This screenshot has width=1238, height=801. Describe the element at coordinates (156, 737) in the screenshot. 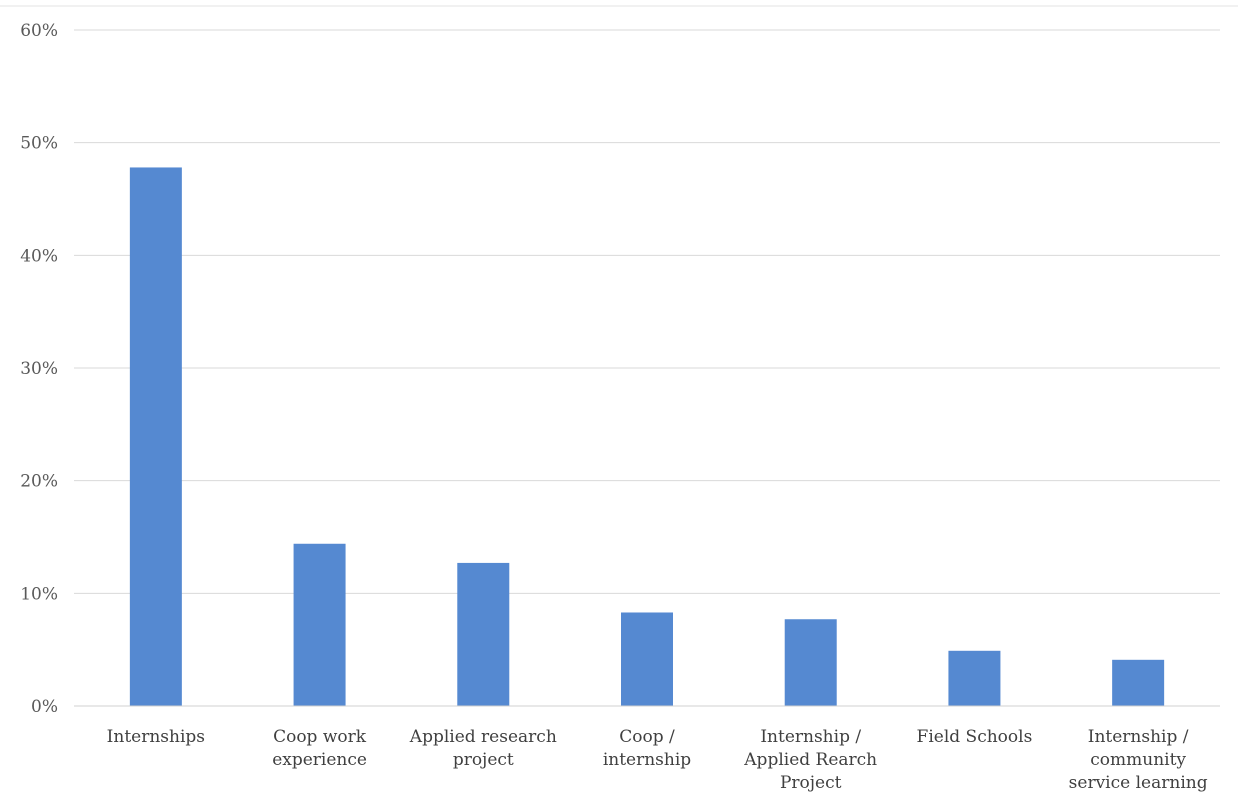

I see `x-category-label: Internships` at that location.